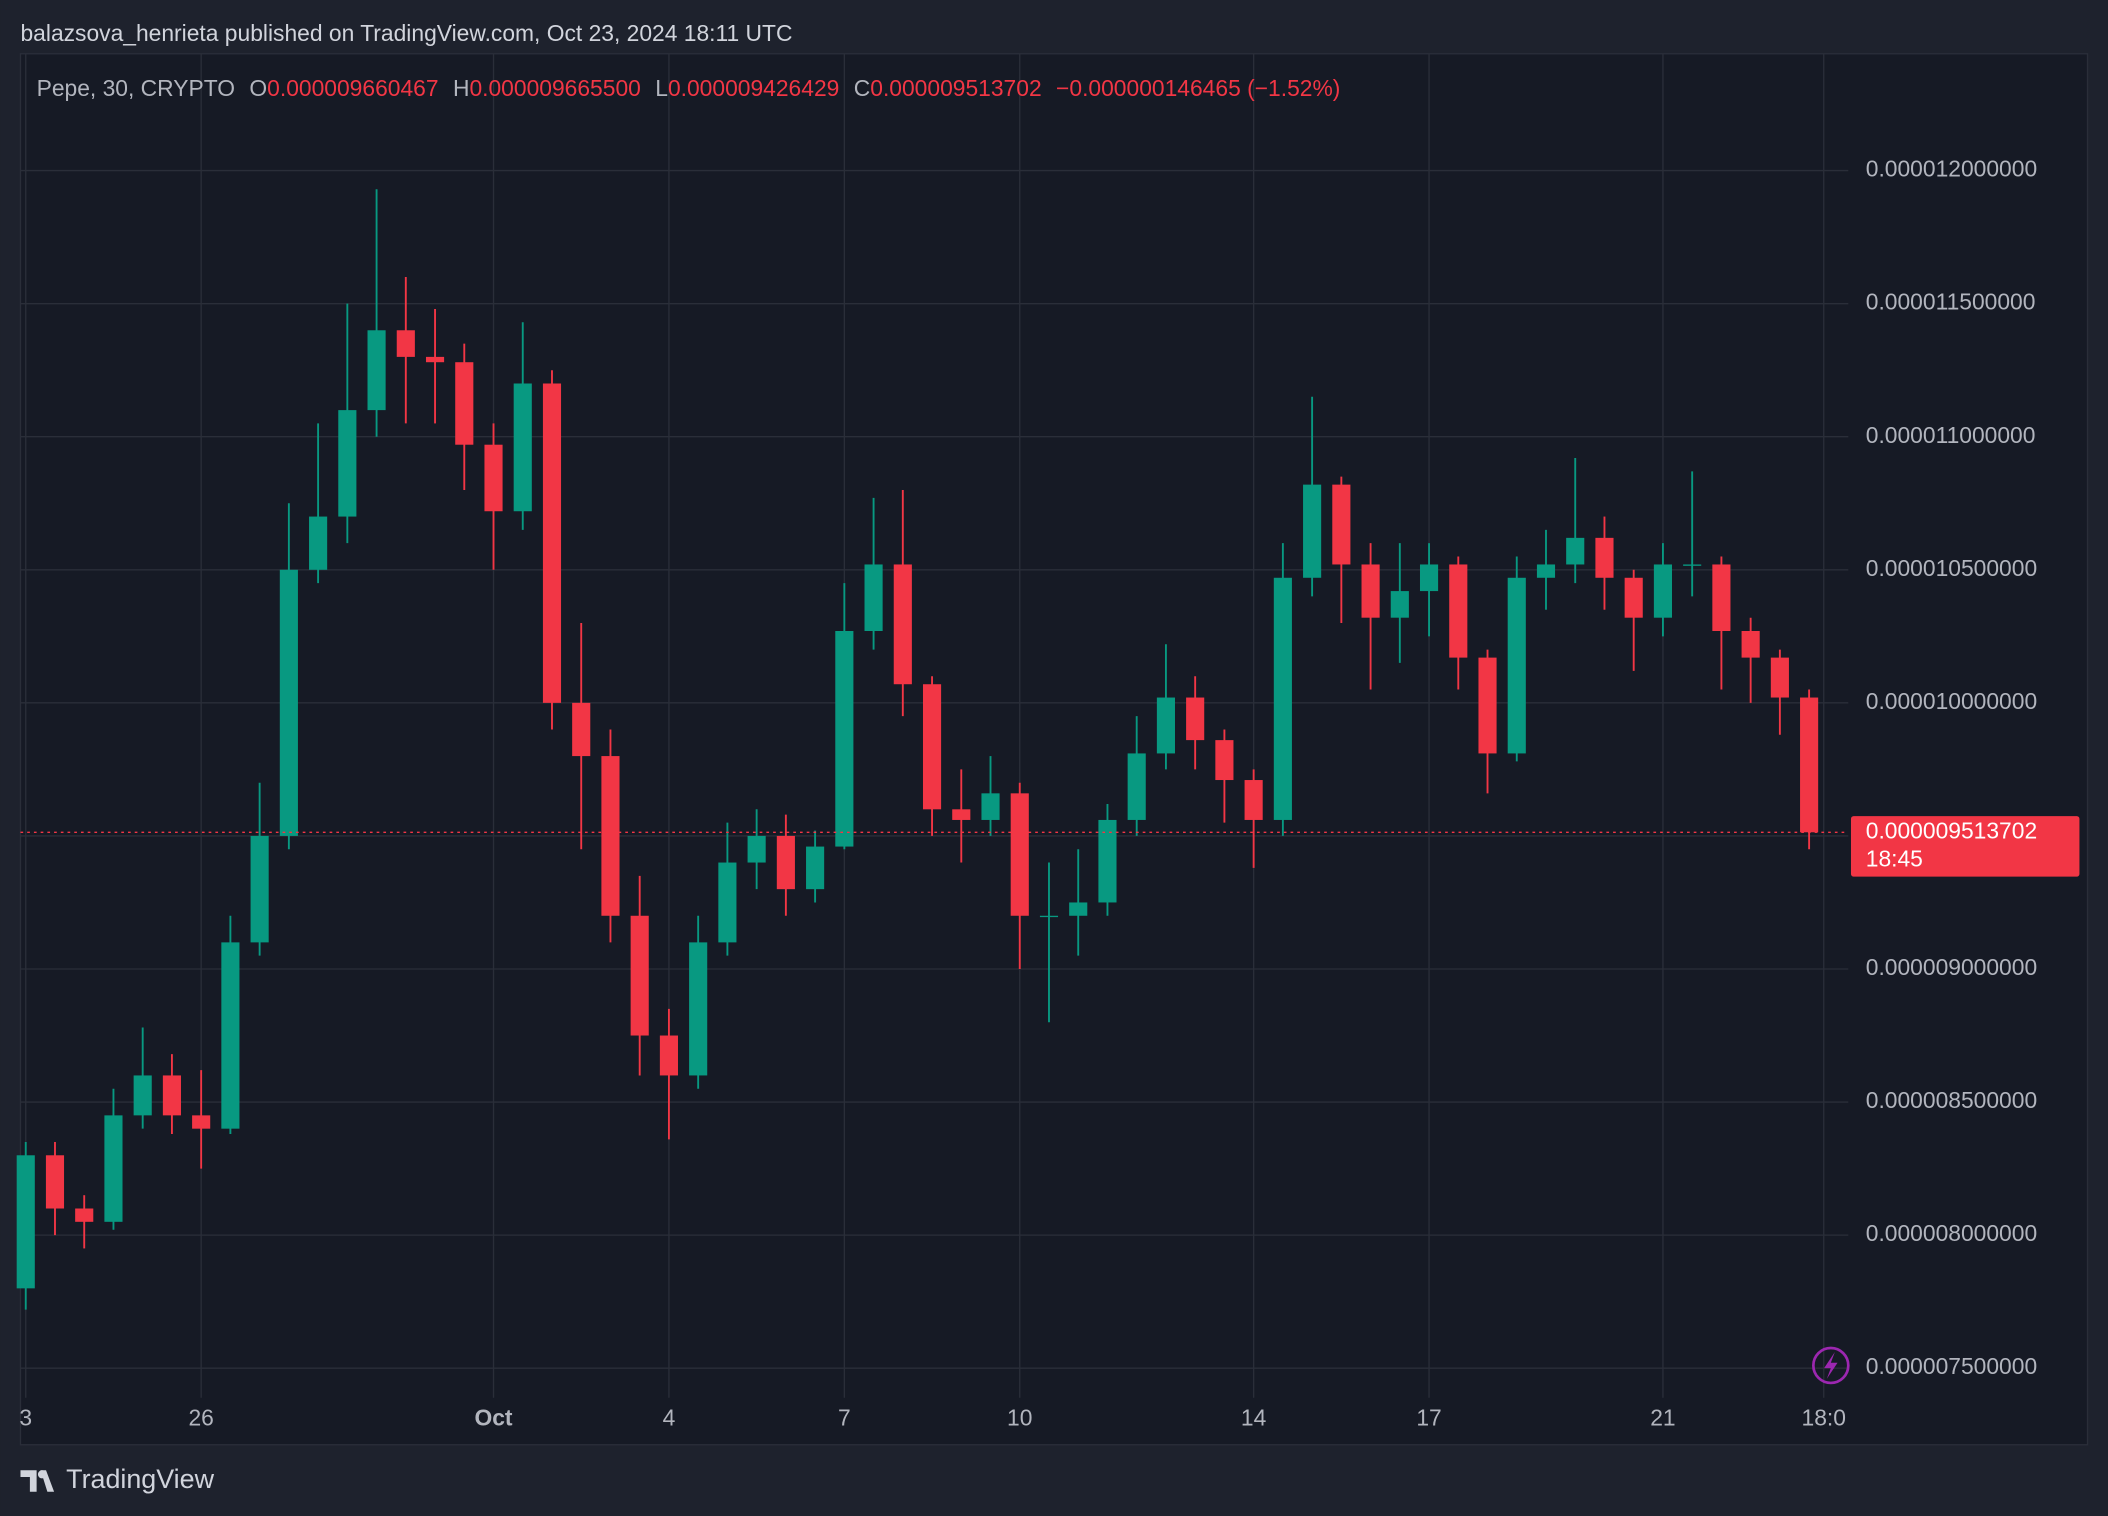 Image resolution: width=2108 pixels, height=1516 pixels. What do you see at coordinates (25, 1417) in the screenshot?
I see `x-tick-label: 3` at bounding box center [25, 1417].